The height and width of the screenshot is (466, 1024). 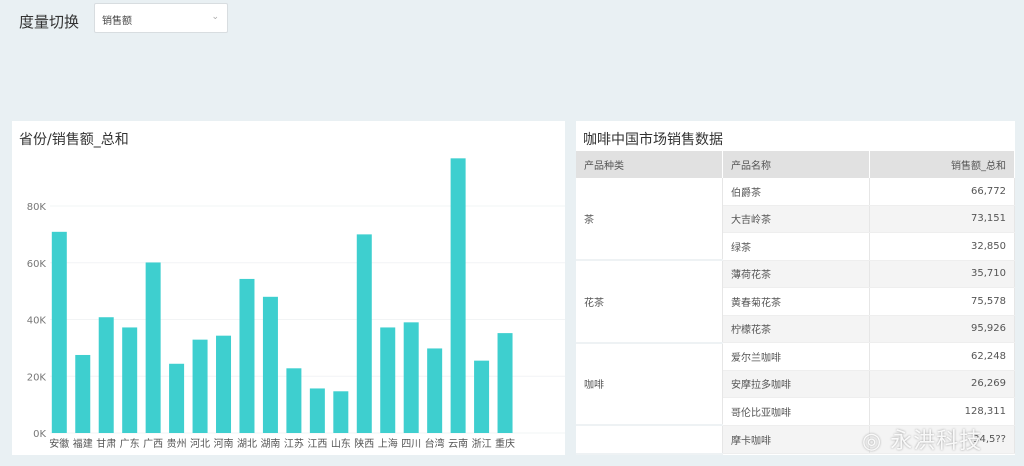 I want to click on x-tick-label: 上海, so click(x=388, y=443).